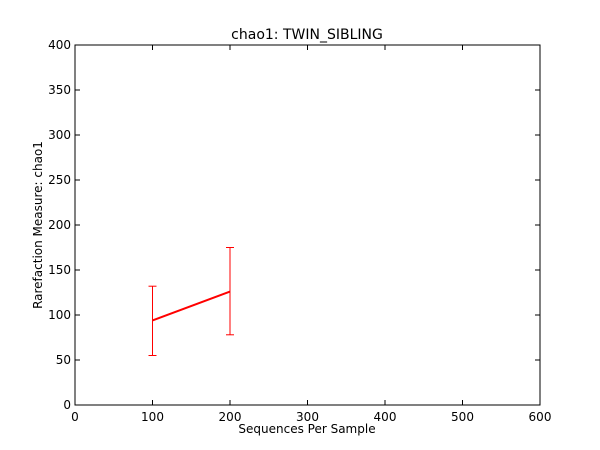 The image size is (600, 450). What do you see at coordinates (59, 225) in the screenshot?
I see `y-tick-label: 200` at bounding box center [59, 225].